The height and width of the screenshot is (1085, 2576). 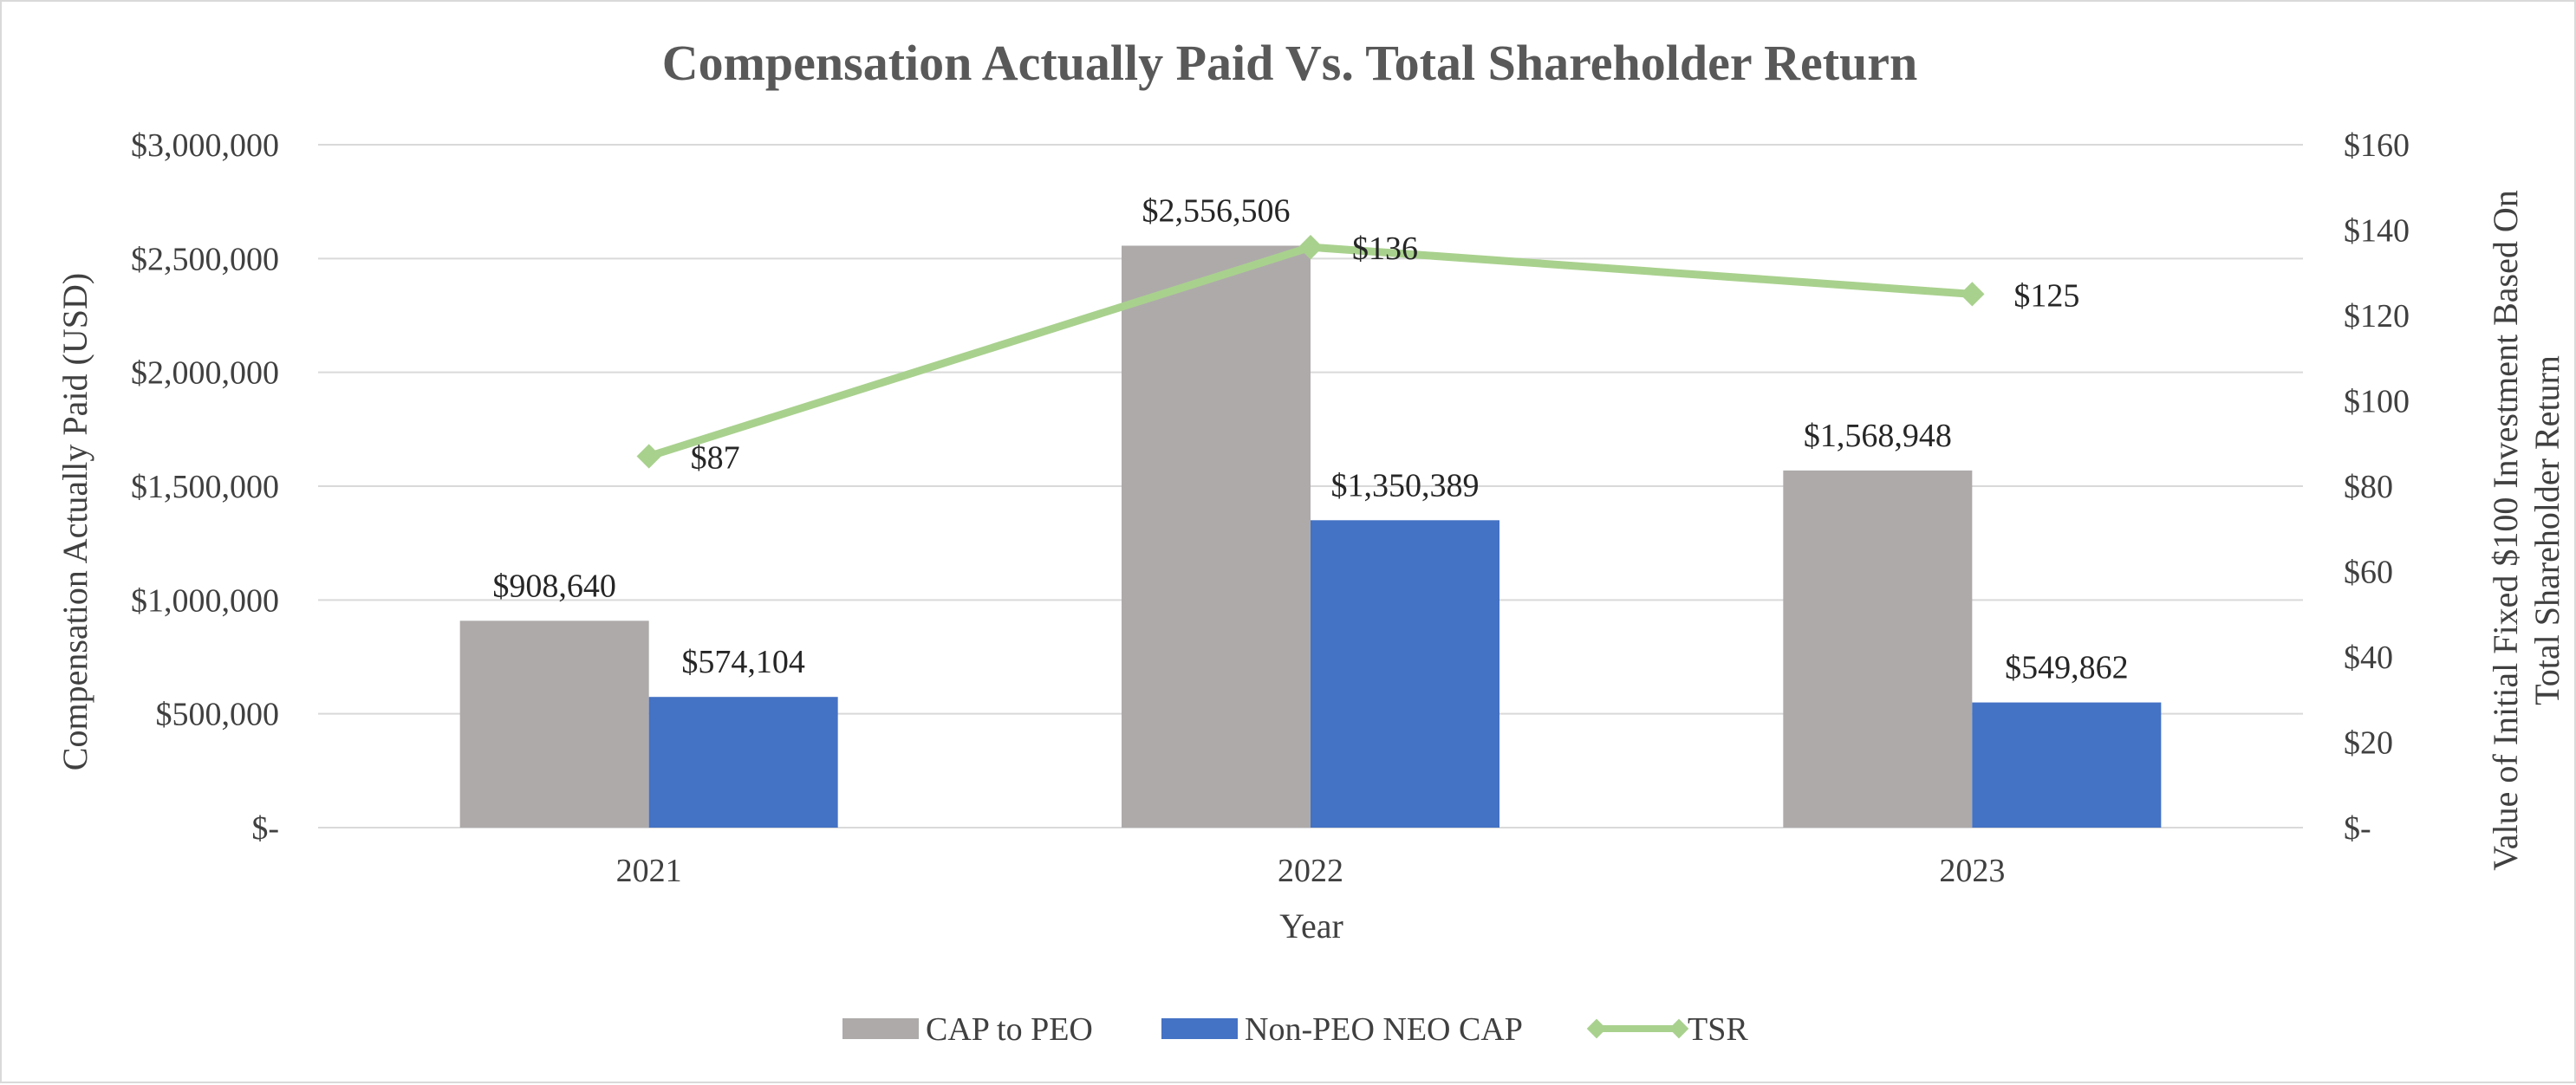 What do you see at coordinates (2067, 765) in the screenshot?
I see `bar-non-peo-neo-cap-2023` at bounding box center [2067, 765].